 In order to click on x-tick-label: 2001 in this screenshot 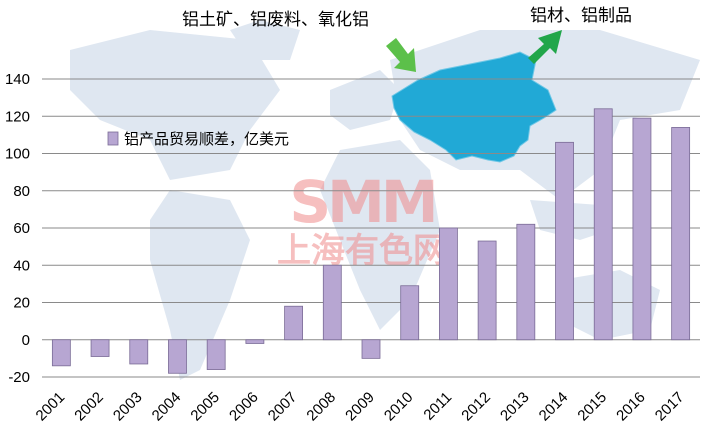, I will do `click(51, 407)`.